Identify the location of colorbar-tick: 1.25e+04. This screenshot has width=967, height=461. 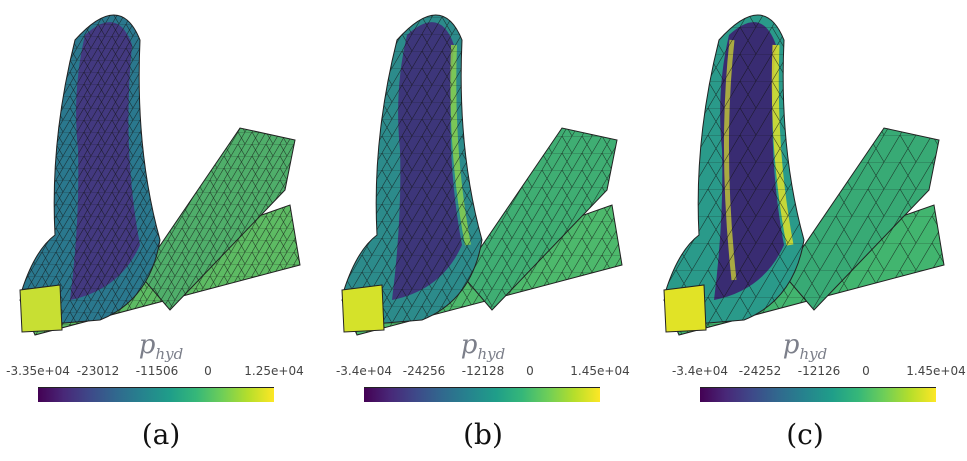
(274, 371).